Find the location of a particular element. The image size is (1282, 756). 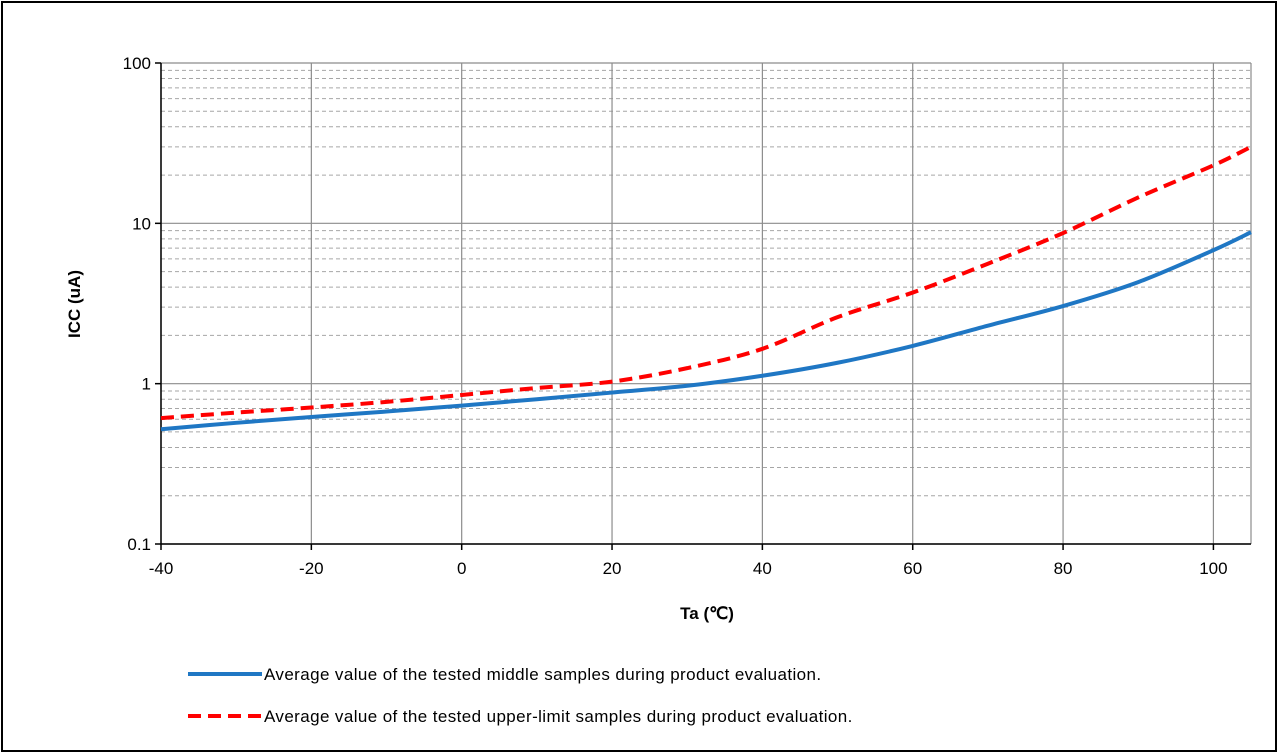

x-tick-labels: -40 -20 0 20 40 60 80 100 is located at coordinates (688, 568).